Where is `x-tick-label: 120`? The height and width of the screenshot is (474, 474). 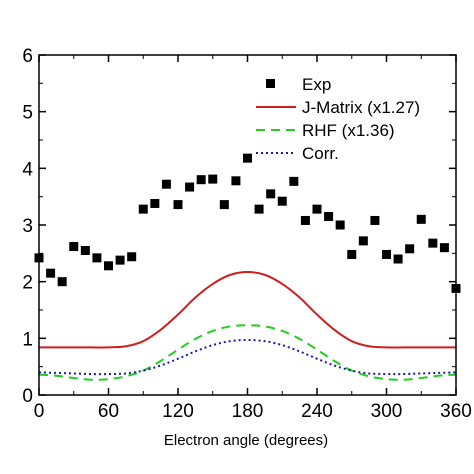
x-tick-label: 120 is located at coordinates (178, 411).